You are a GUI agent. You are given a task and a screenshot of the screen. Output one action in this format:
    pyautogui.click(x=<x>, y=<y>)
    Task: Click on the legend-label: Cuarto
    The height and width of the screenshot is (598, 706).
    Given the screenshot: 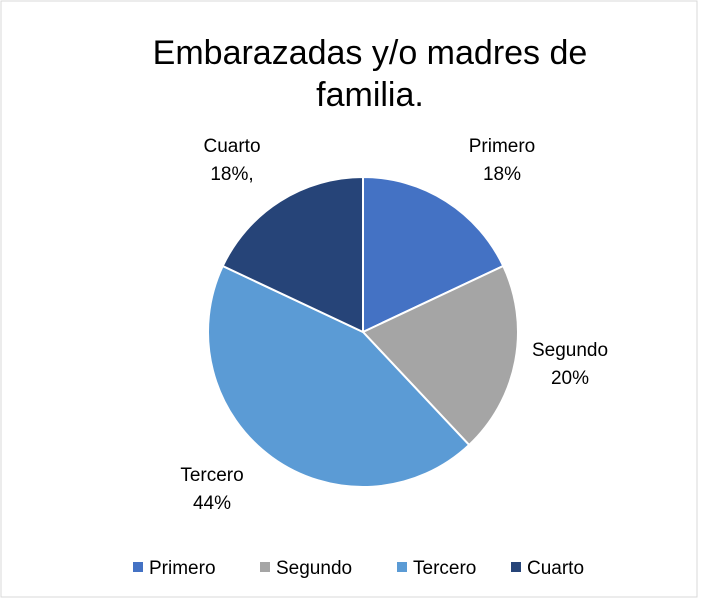 What is the action you would take?
    pyautogui.click(x=555, y=568)
    